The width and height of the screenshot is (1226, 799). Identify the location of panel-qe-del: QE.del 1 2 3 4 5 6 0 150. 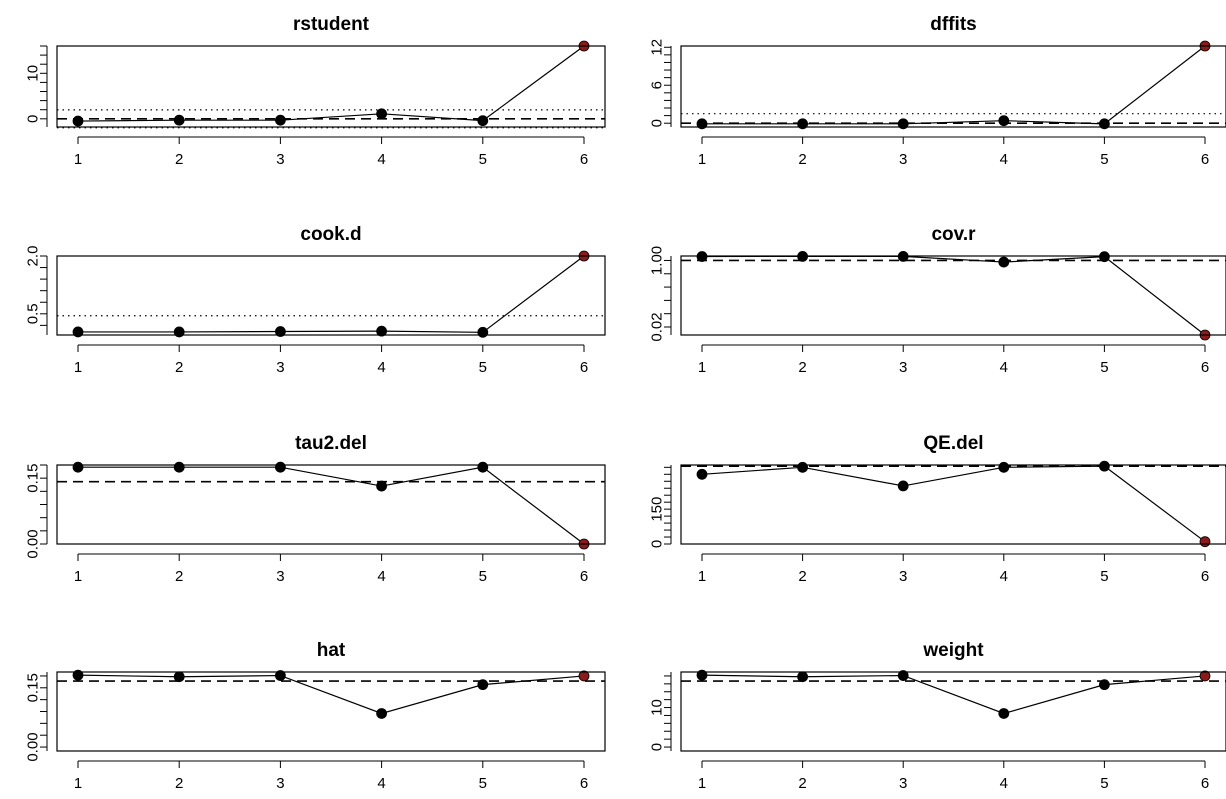
(937, 509).